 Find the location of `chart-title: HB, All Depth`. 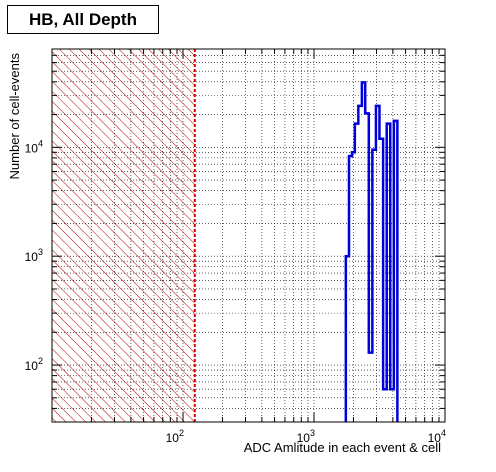

chart-title: HB, All Depth is located at coordinates (83, 19).